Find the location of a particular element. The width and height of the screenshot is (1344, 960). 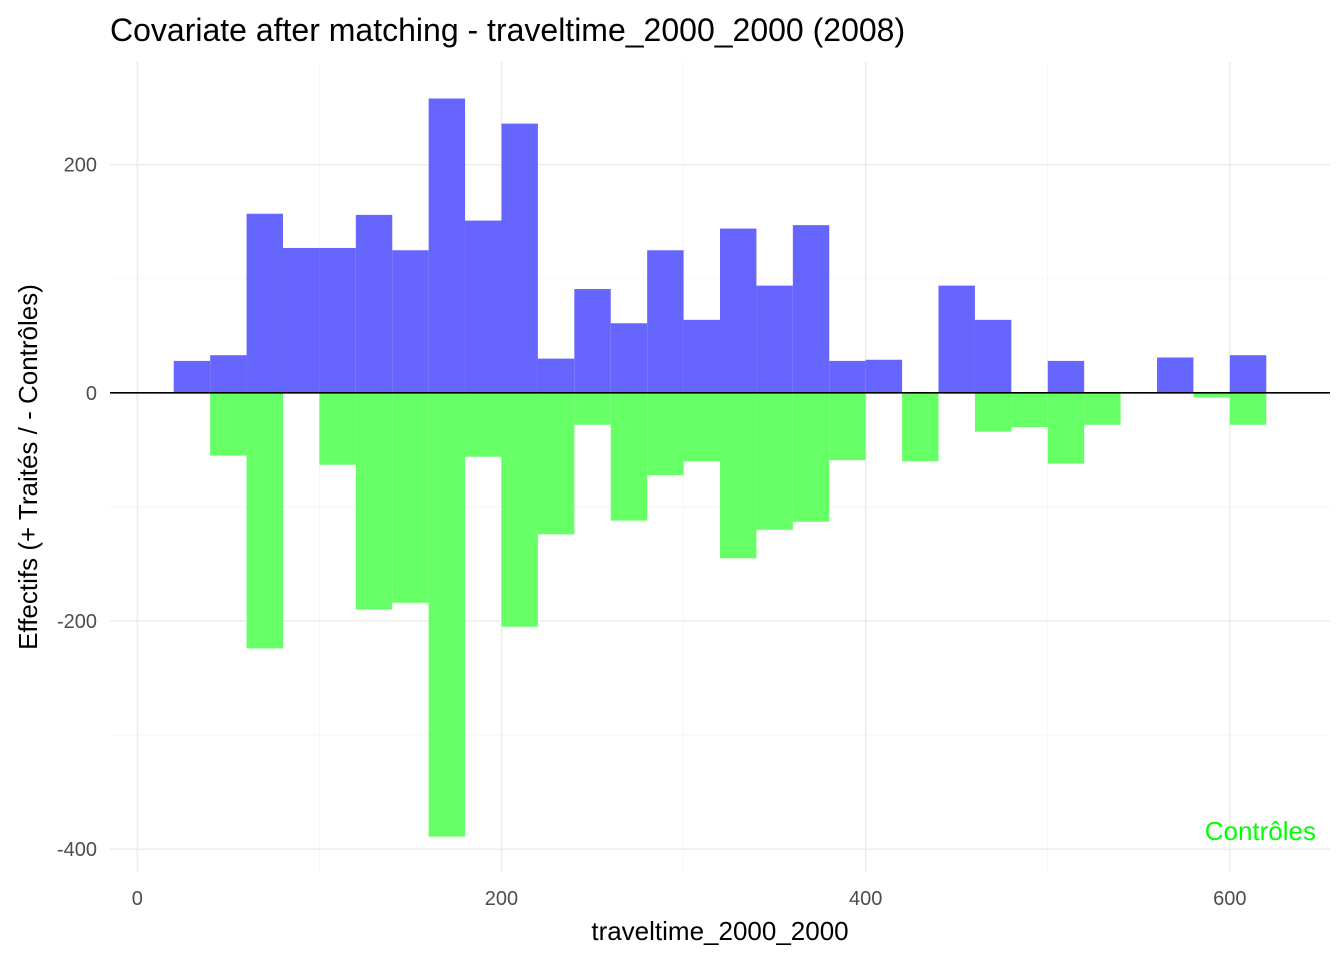

y-tick-label: 0 is located at coordinates (91, 394).